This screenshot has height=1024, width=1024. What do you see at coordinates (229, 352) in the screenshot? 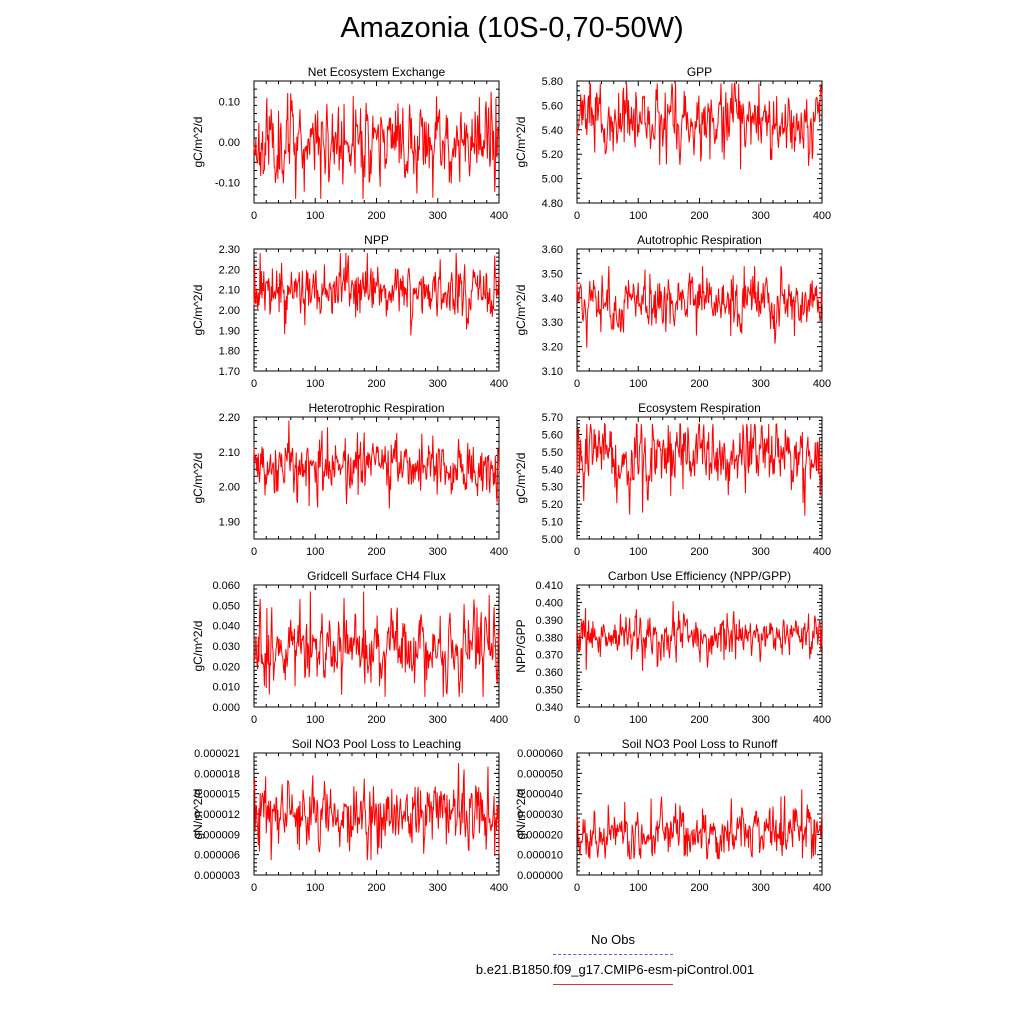
I see `y-tick-label: 1.80` at bounding box center [229, 352].